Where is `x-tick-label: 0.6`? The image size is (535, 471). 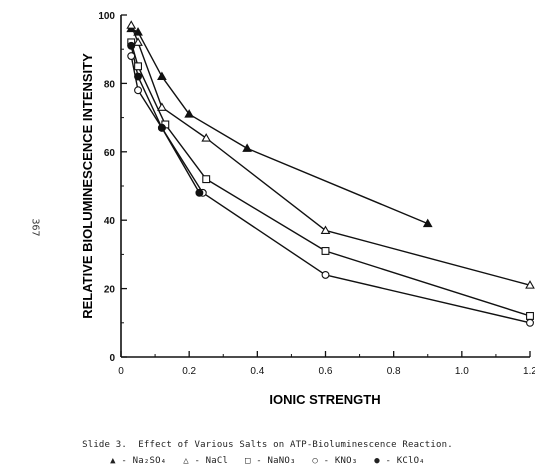 x-tick-label: 0.6 is located at coordinates (326, 371).